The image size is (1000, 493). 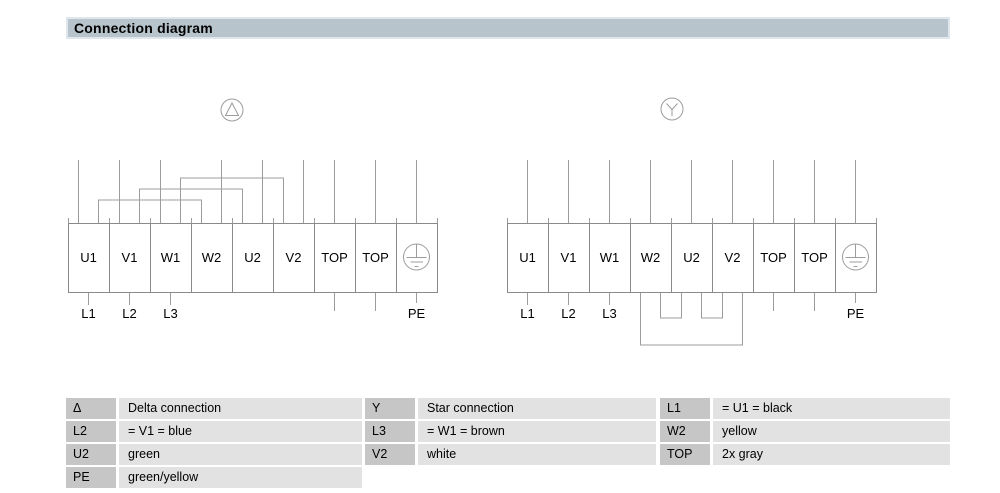 I want to click on delta-supply-wires, so click(x=247, y=191).